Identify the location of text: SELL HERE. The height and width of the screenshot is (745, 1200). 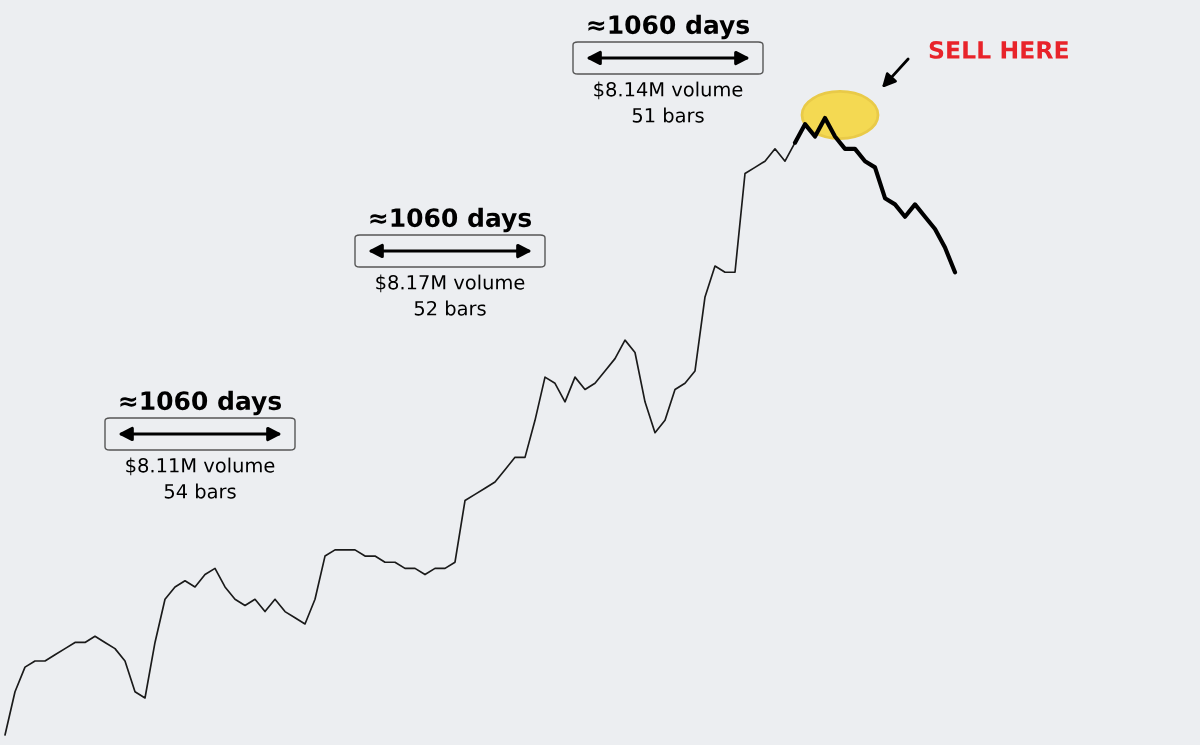
(998, 49).